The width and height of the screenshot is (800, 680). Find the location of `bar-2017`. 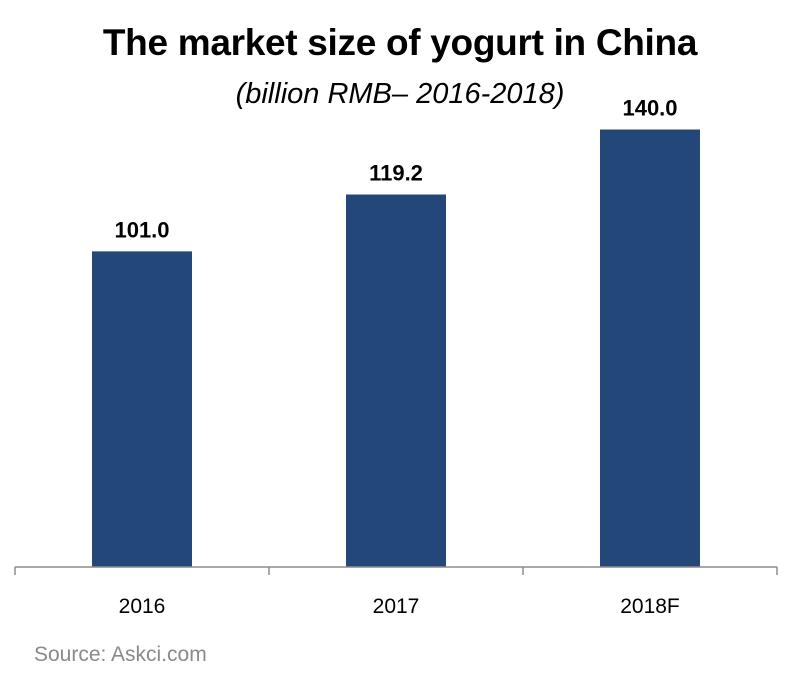

bar-2017 is located at coordinates (396, 380).